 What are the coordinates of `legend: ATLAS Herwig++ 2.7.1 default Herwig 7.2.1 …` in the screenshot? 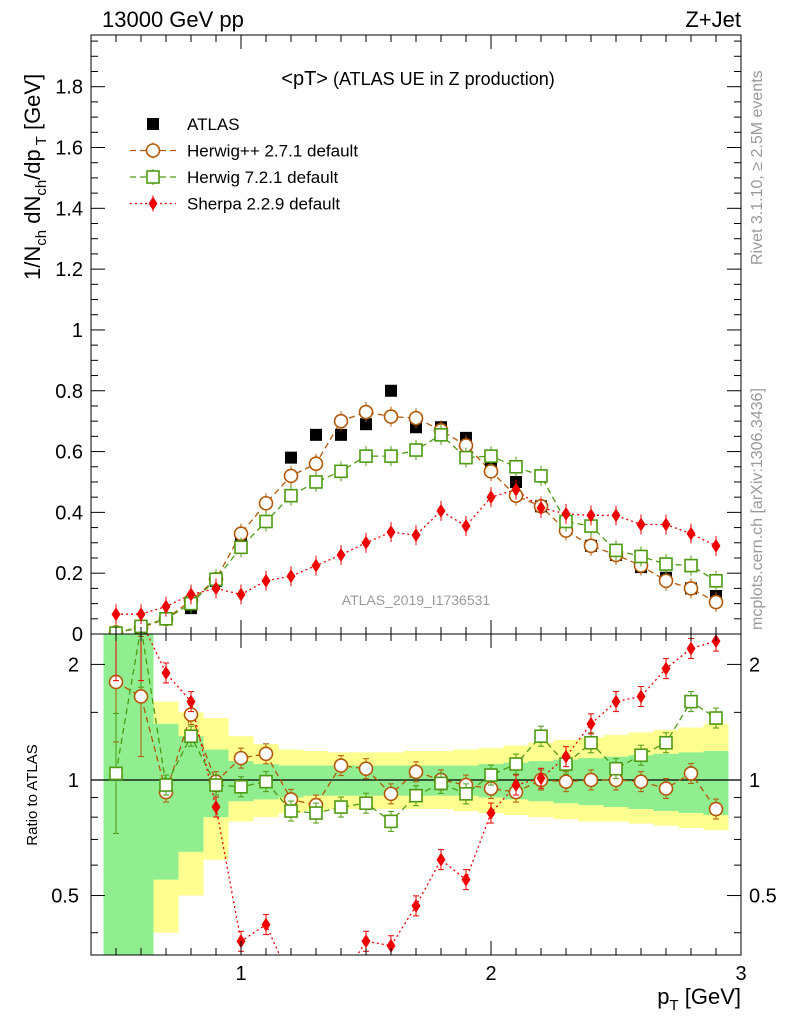 It's located at (244, 164).